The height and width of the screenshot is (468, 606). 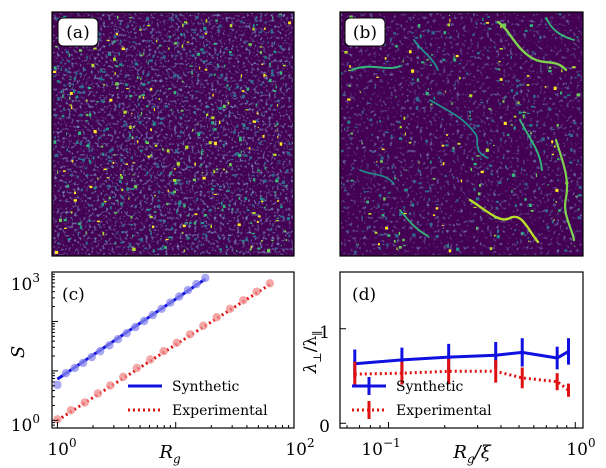 What do you see at coordinates (243, 300) in the screenshot?
I see `c-point-experimental` at bounding box center [243, 300].